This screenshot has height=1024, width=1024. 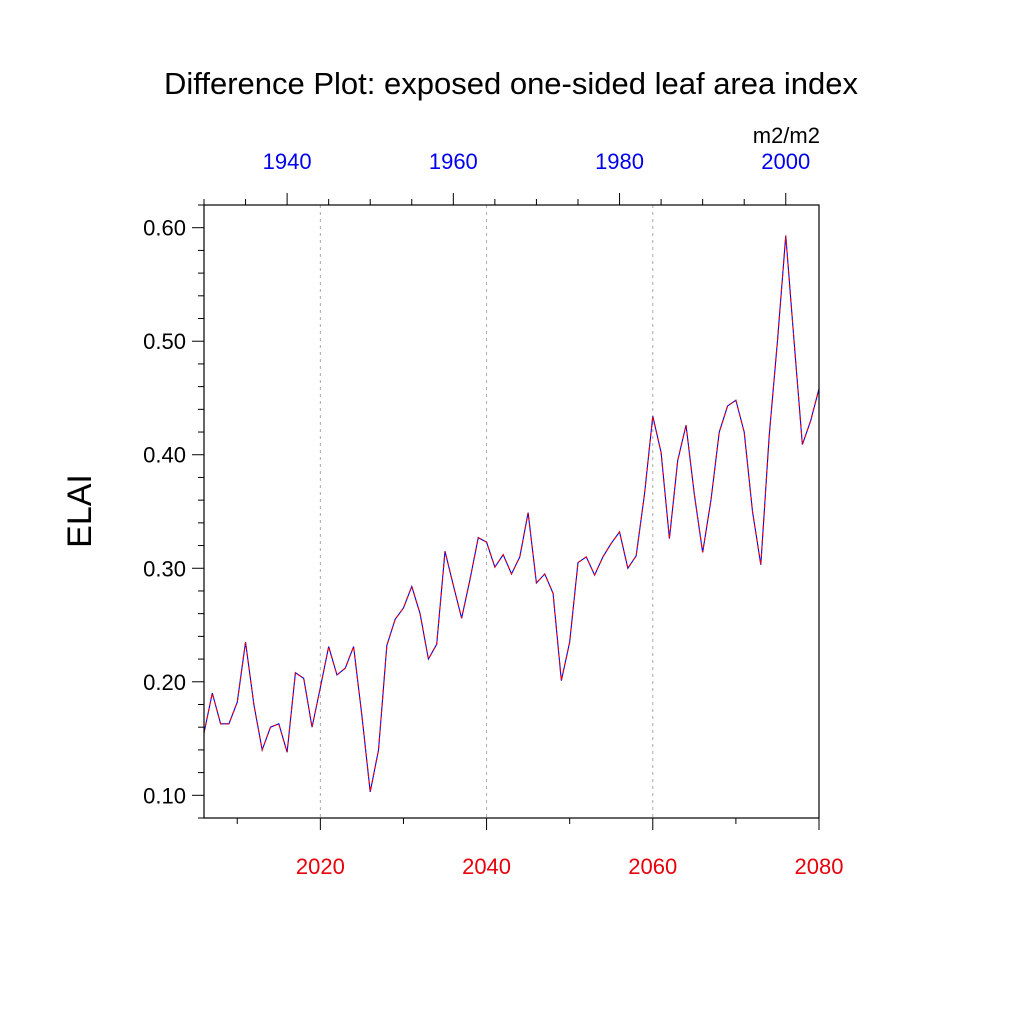 I want to click on y-tick-label: 0.40, so click(x=164, y=455).